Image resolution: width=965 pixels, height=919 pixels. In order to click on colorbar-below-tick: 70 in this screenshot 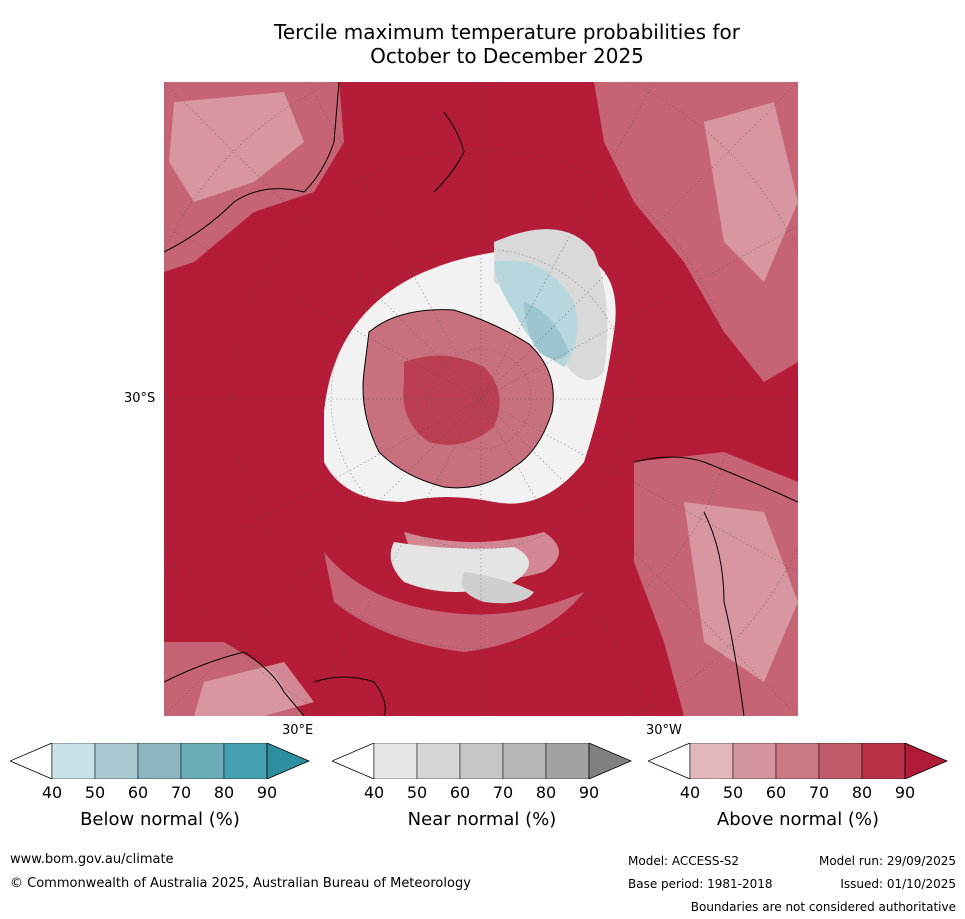, I will do `click(181, 792)`.